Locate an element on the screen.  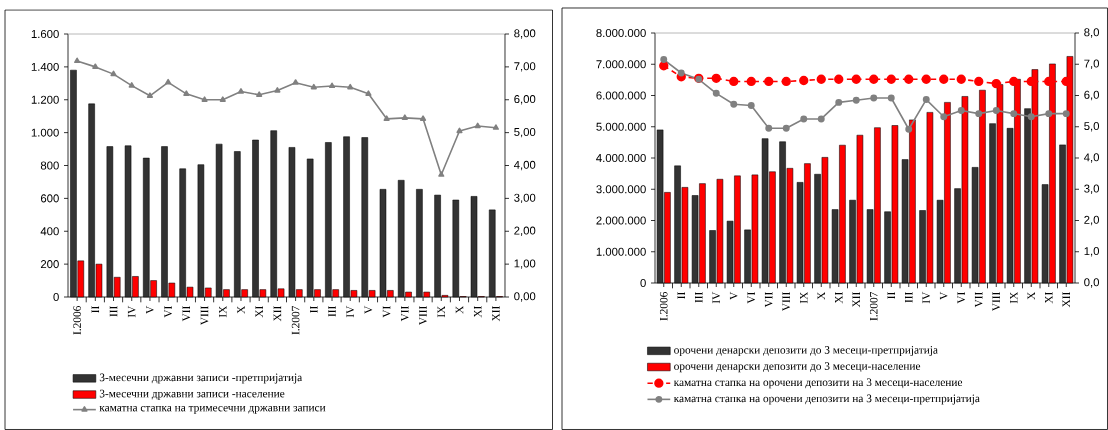
y2-tick-label: 0,0 is located at coordinates (1092, 283).